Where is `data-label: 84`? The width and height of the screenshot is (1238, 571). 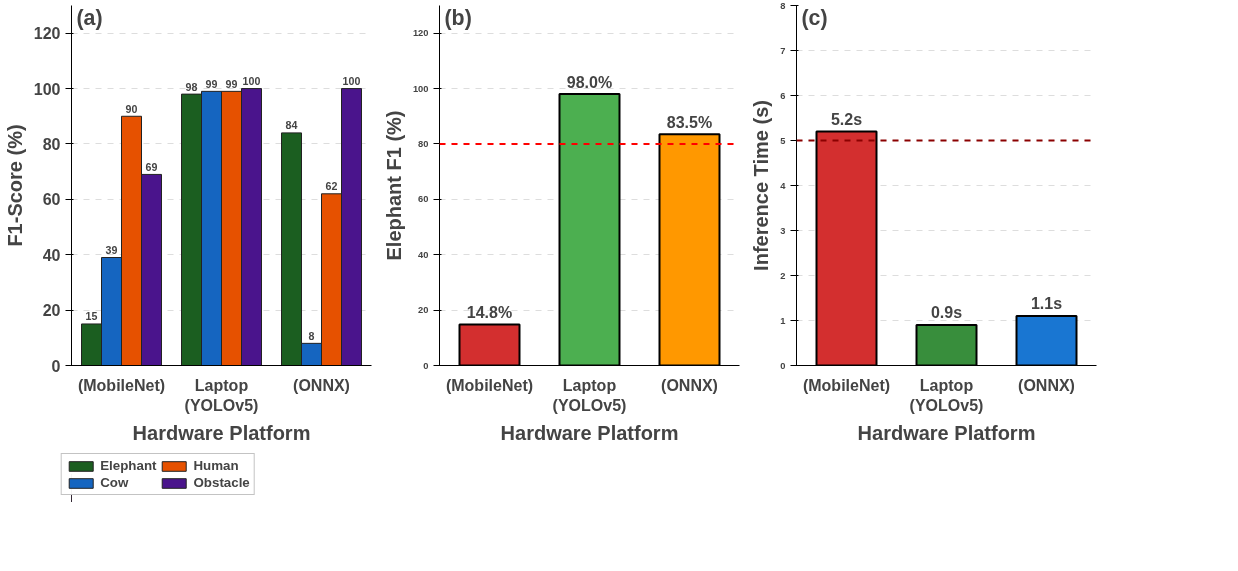
data-label: 84 is located at coordinates (291, 125).